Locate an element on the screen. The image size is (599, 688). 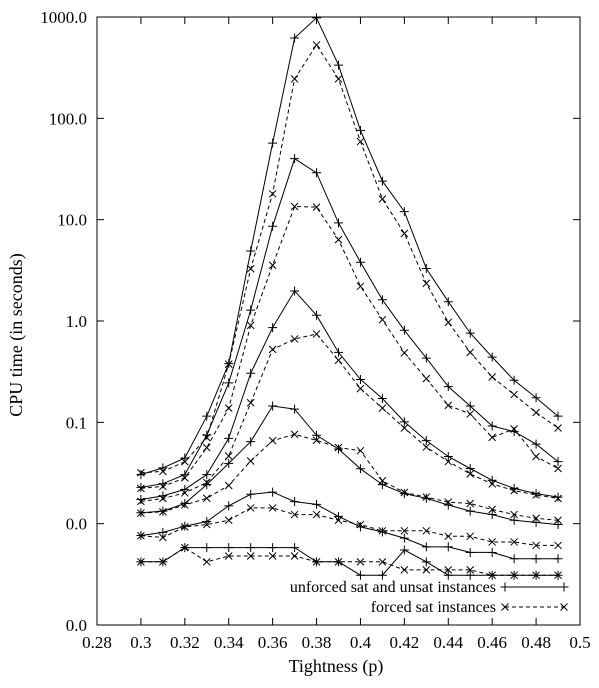
x-tick-label: 0.44 is located at coordinates (448, 642).